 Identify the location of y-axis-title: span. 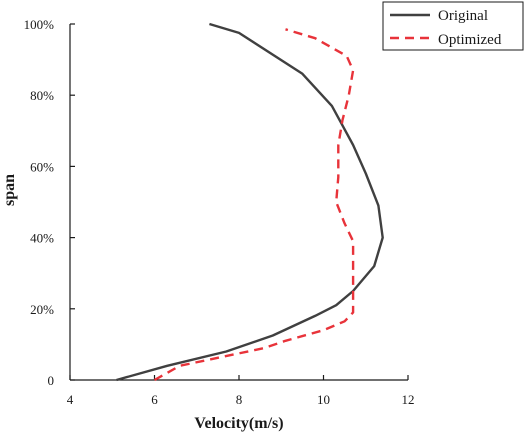
(9, 190).